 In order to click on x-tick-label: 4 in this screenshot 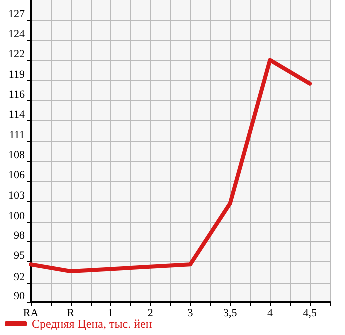, I will do `click(270, 314)`.